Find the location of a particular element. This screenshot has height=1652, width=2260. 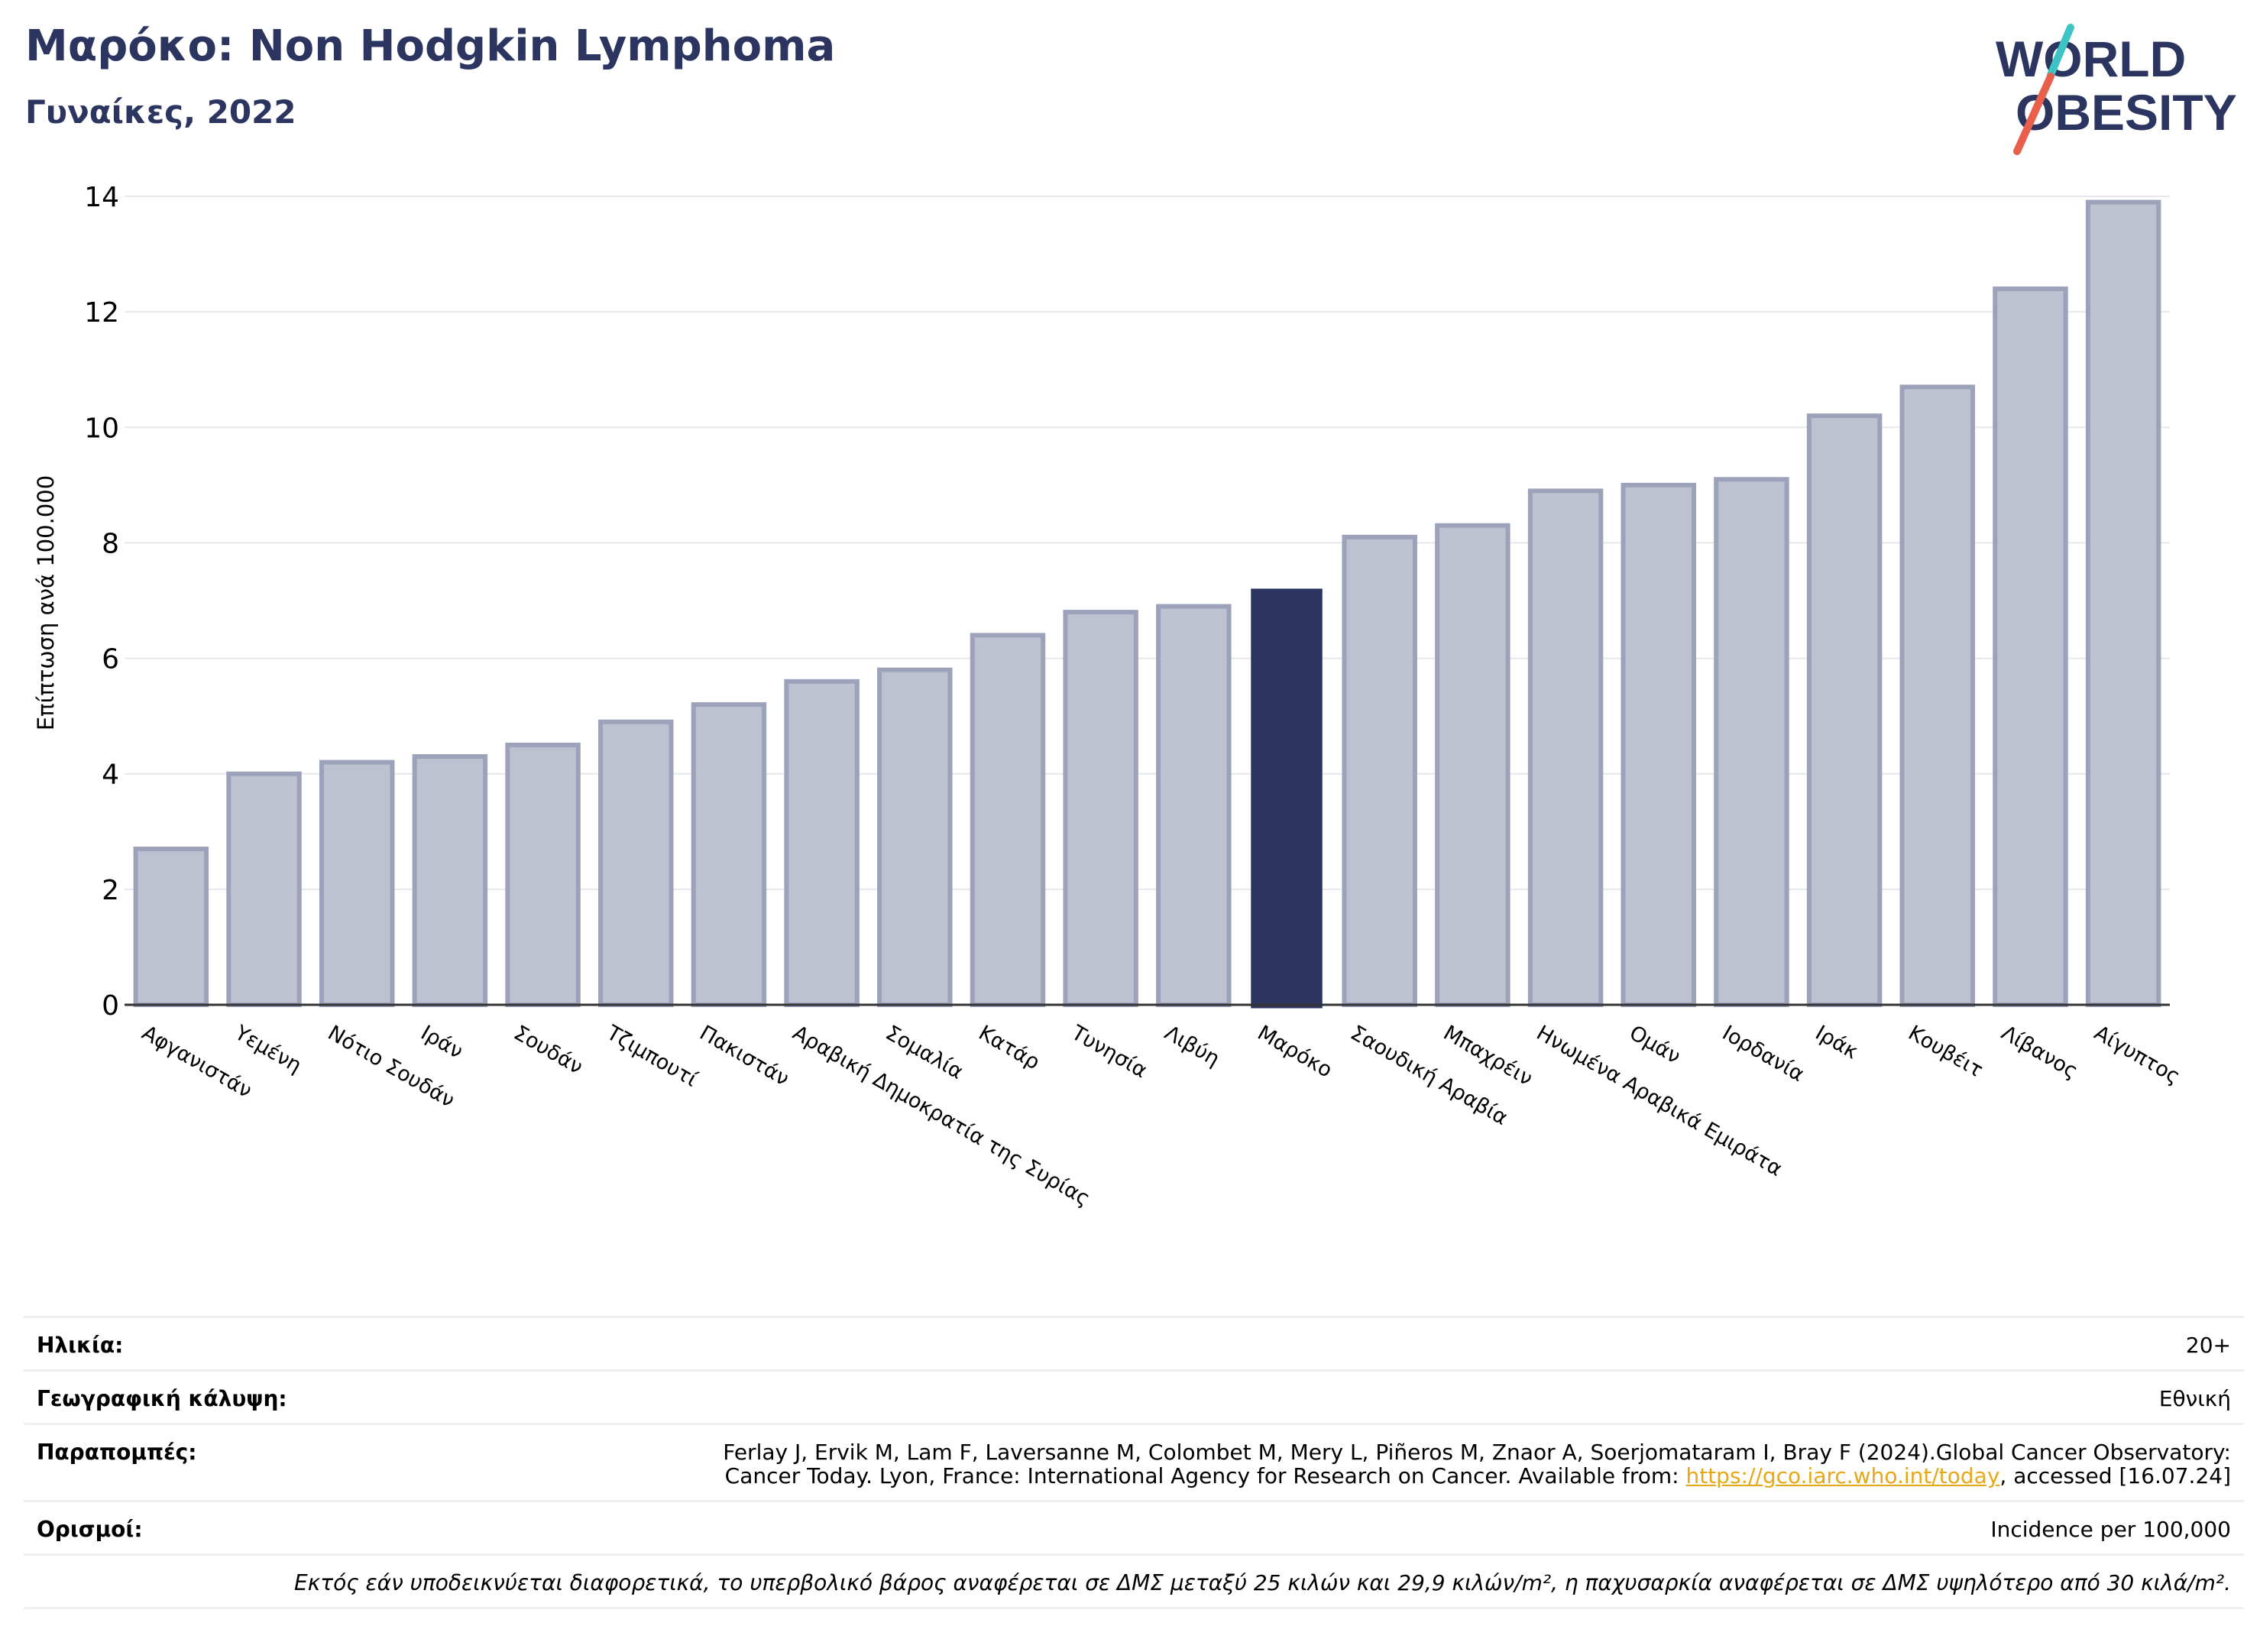

x-tick-label: Τζιμπουτί is located at coordinates (651, 1056).